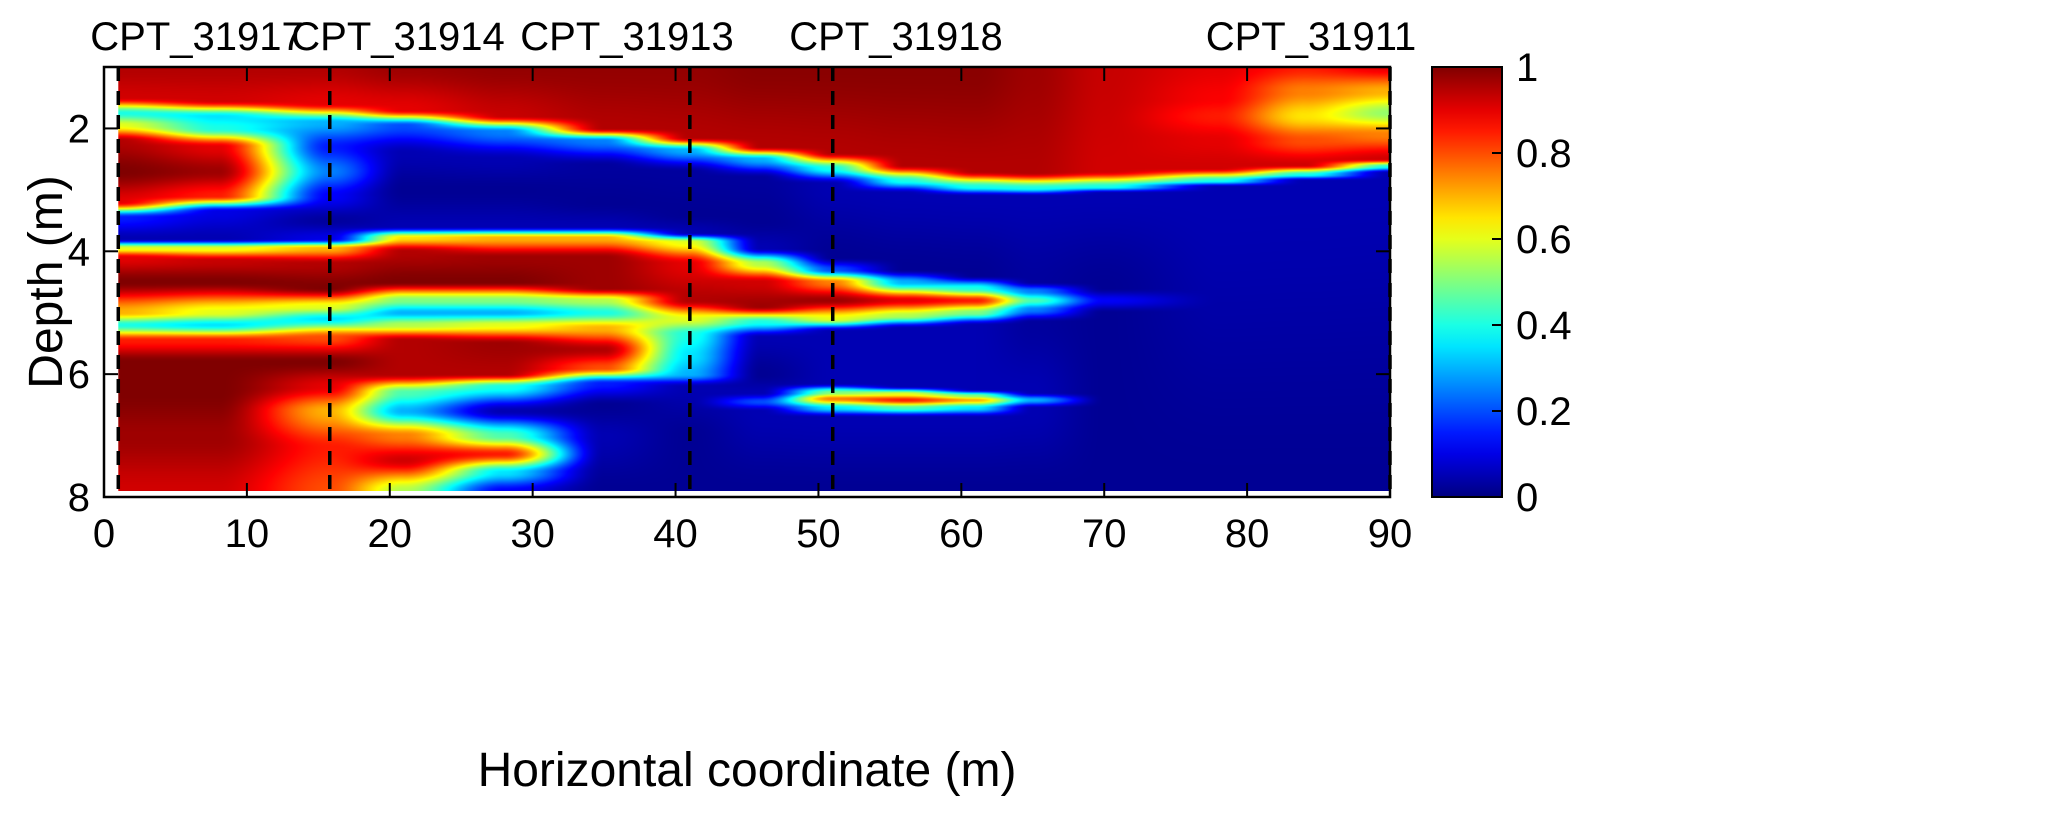  I want to click on x-tick-label: 60, so click(961, 534).